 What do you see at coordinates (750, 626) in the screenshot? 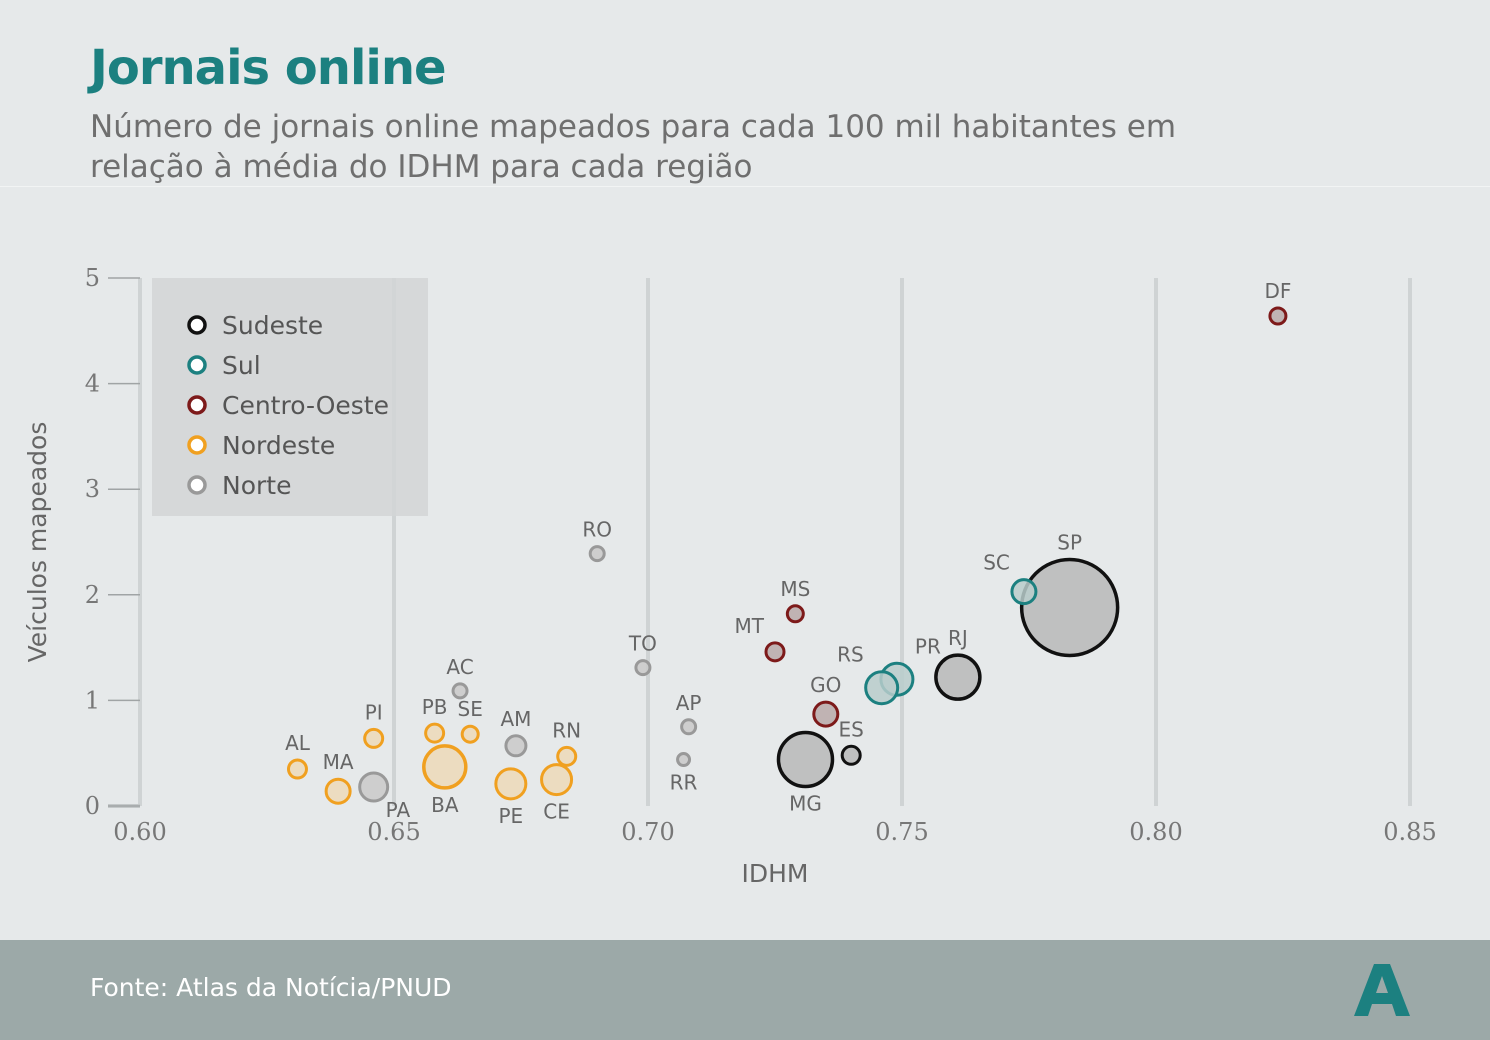
I see `point-label: MT` at bounding box center [750, 626].